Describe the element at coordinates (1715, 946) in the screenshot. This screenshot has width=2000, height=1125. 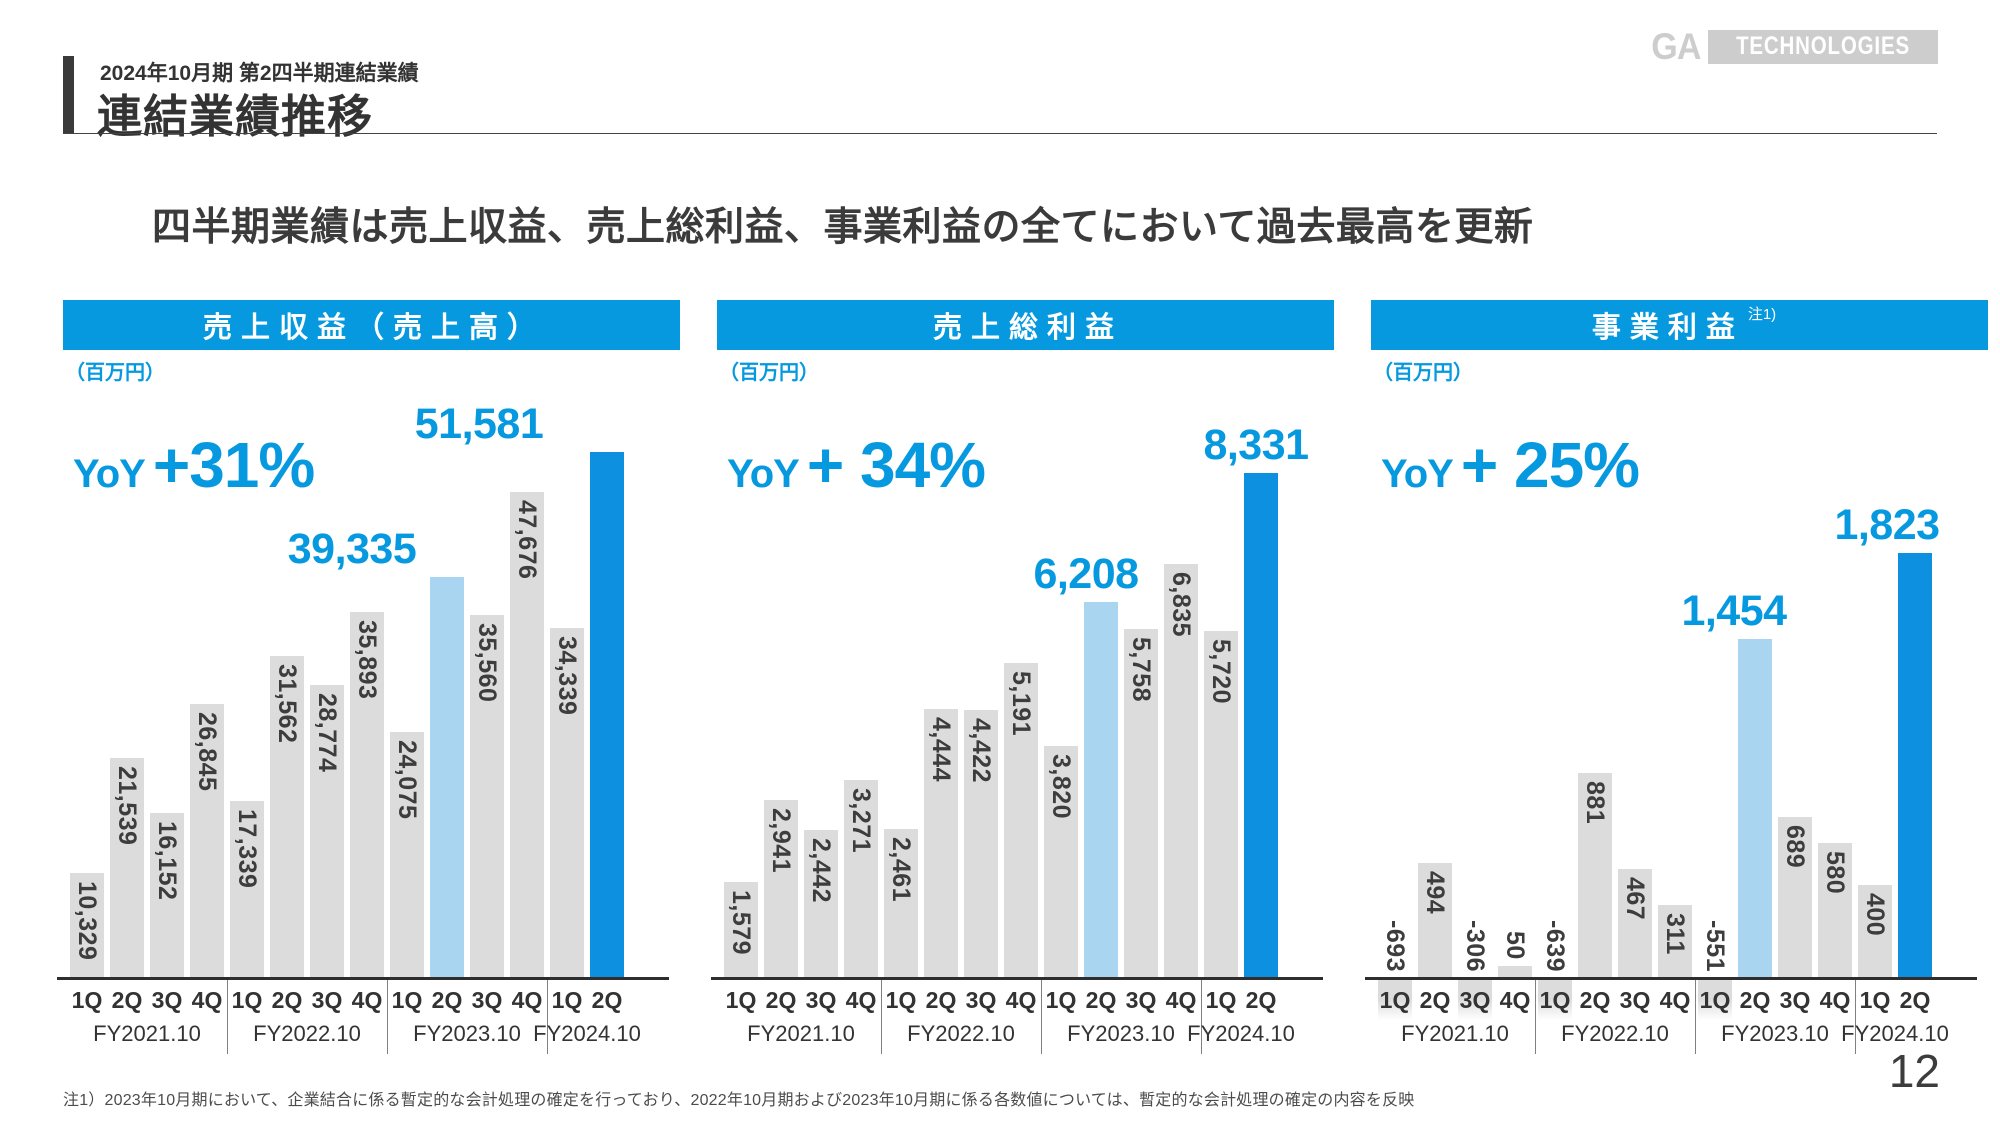
I see `bar-value-label: -551` at that location.